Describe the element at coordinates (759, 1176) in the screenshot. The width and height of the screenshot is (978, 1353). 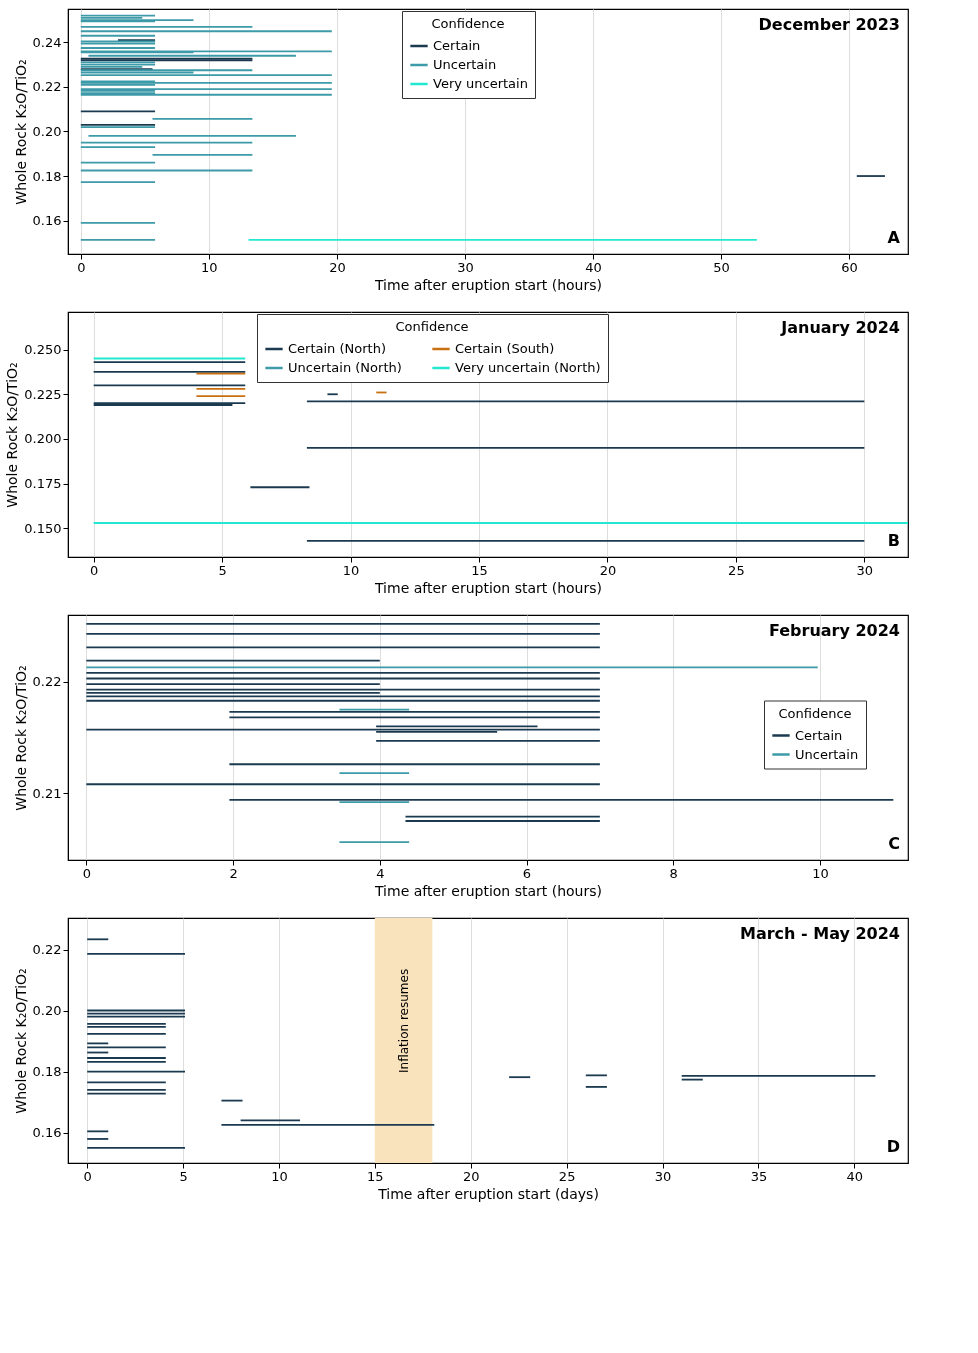
I see `x-tick-label: 35` at that location.